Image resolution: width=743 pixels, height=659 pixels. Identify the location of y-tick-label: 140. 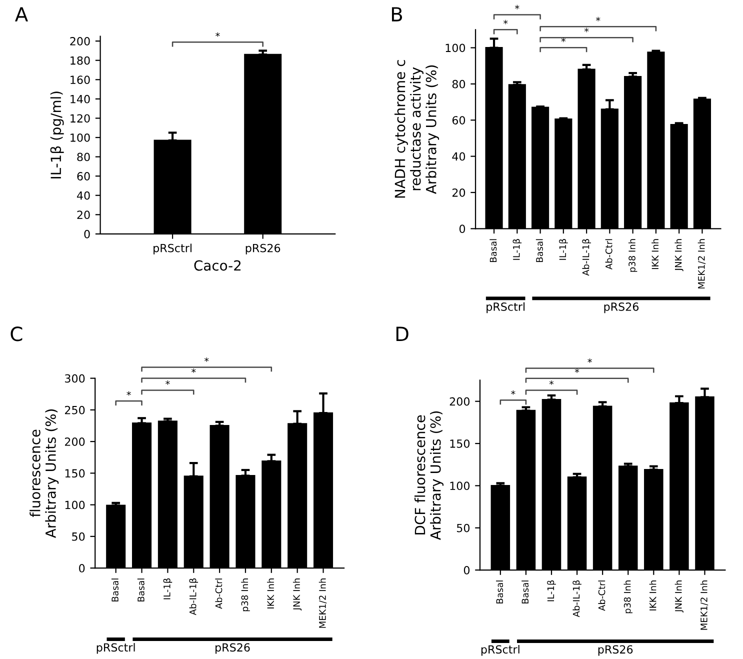
(80, 99).